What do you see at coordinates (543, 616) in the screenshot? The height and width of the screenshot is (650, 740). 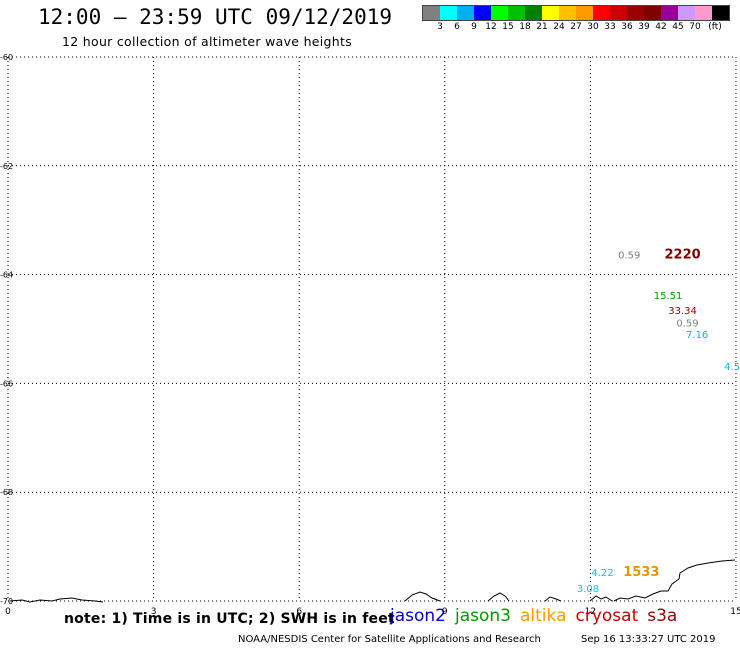 I see `satellite-name: altika` at bounding box center [543, 616].